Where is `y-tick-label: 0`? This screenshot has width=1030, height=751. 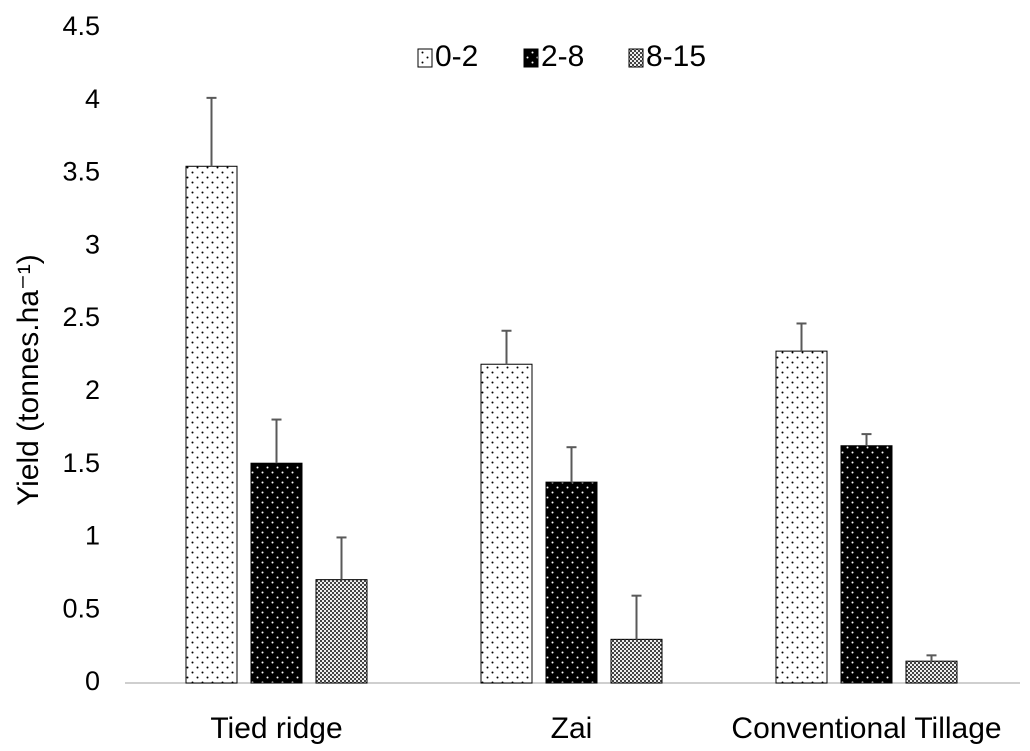
y-tick-label: 0 is located at coordinates (92, 681).